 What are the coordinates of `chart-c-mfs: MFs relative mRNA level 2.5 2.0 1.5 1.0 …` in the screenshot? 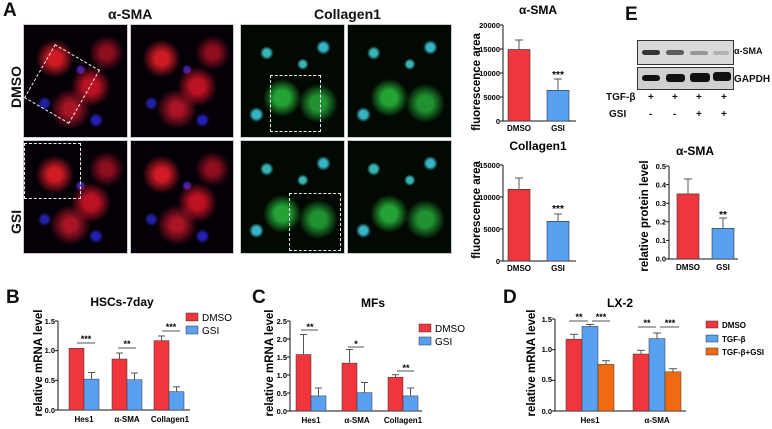 It's located at (364, 360).